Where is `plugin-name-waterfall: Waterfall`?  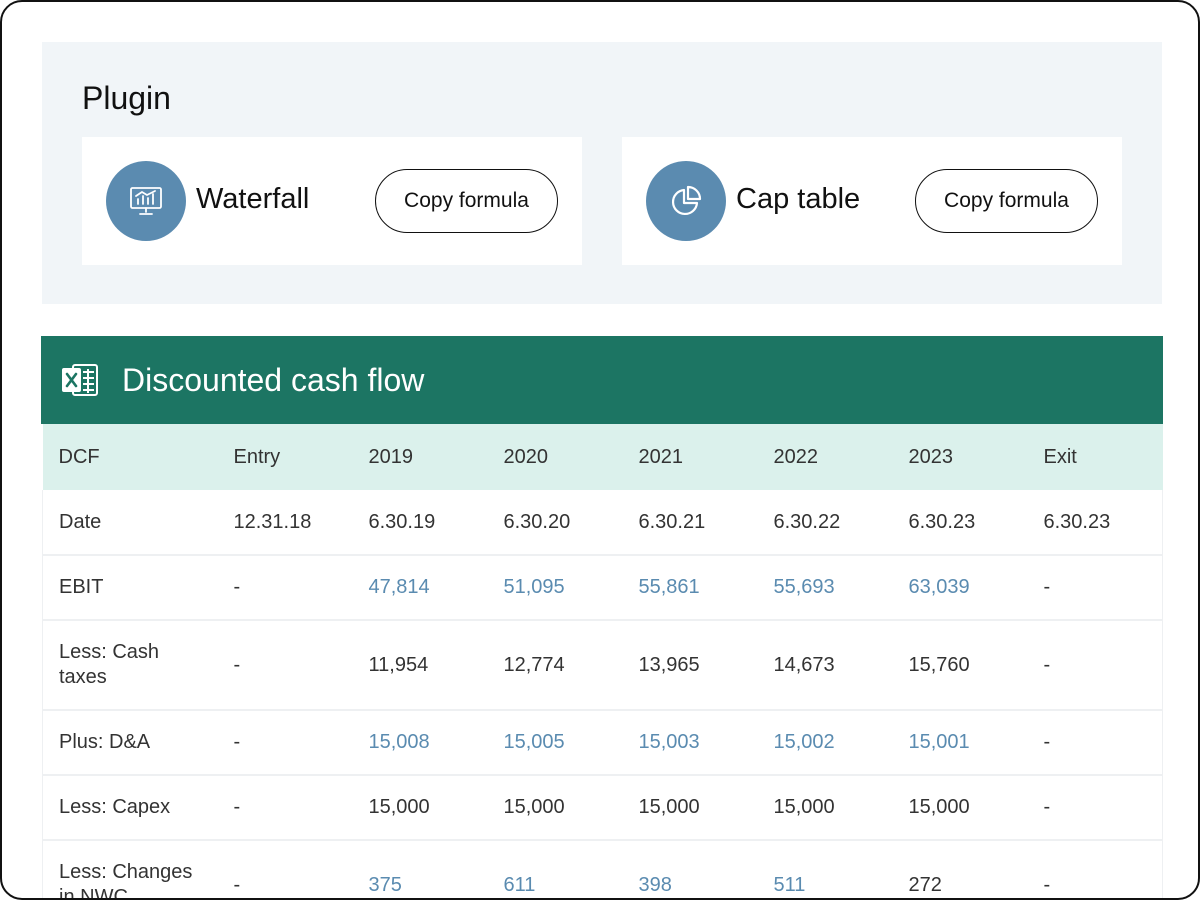
plugin-name-waterfall: Waterfall is located at coordinates (253, 199).